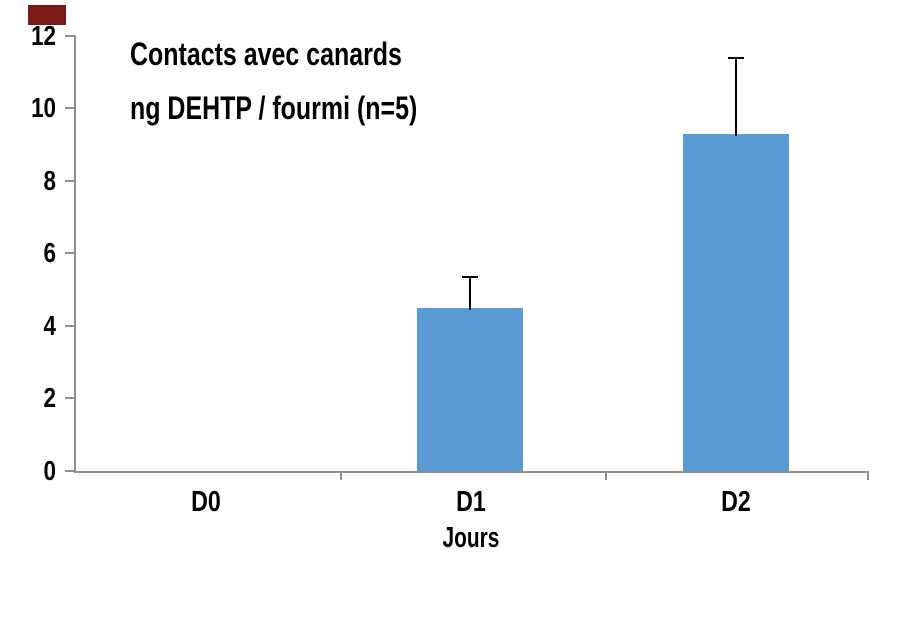  What do you see at coordinates (206, 502) in the screenshot?
I see `x-tick-label-d0: D0` at bounding box center [206, 502].